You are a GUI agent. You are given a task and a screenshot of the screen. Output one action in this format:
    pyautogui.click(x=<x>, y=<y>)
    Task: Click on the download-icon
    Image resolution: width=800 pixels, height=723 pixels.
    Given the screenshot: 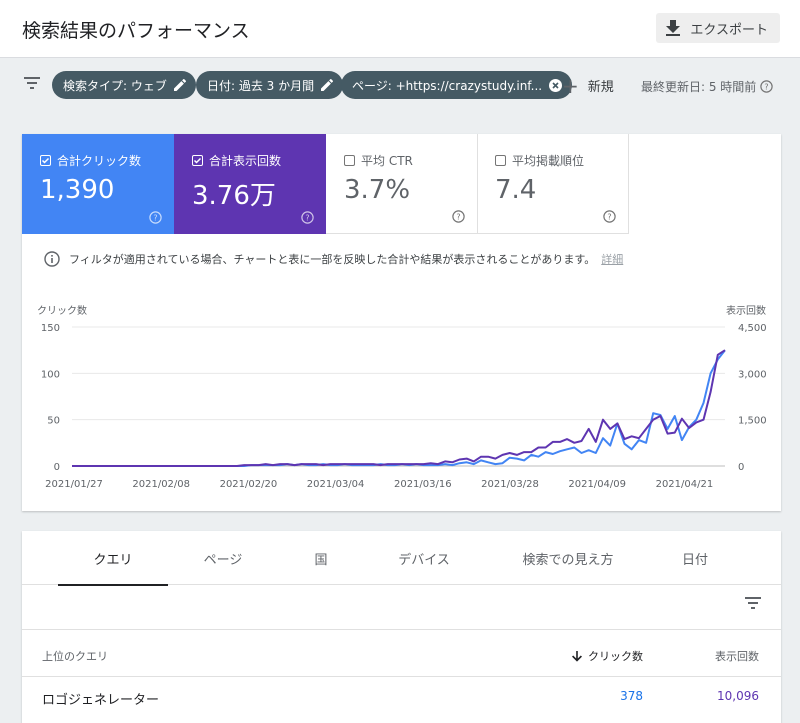 What is the action you would take?
    pyautogui.click(x=673, y=28)
    